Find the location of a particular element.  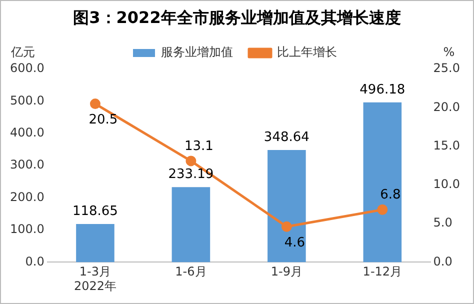

y2-tick-label: 20.0 is located at coordinates (446, 107).